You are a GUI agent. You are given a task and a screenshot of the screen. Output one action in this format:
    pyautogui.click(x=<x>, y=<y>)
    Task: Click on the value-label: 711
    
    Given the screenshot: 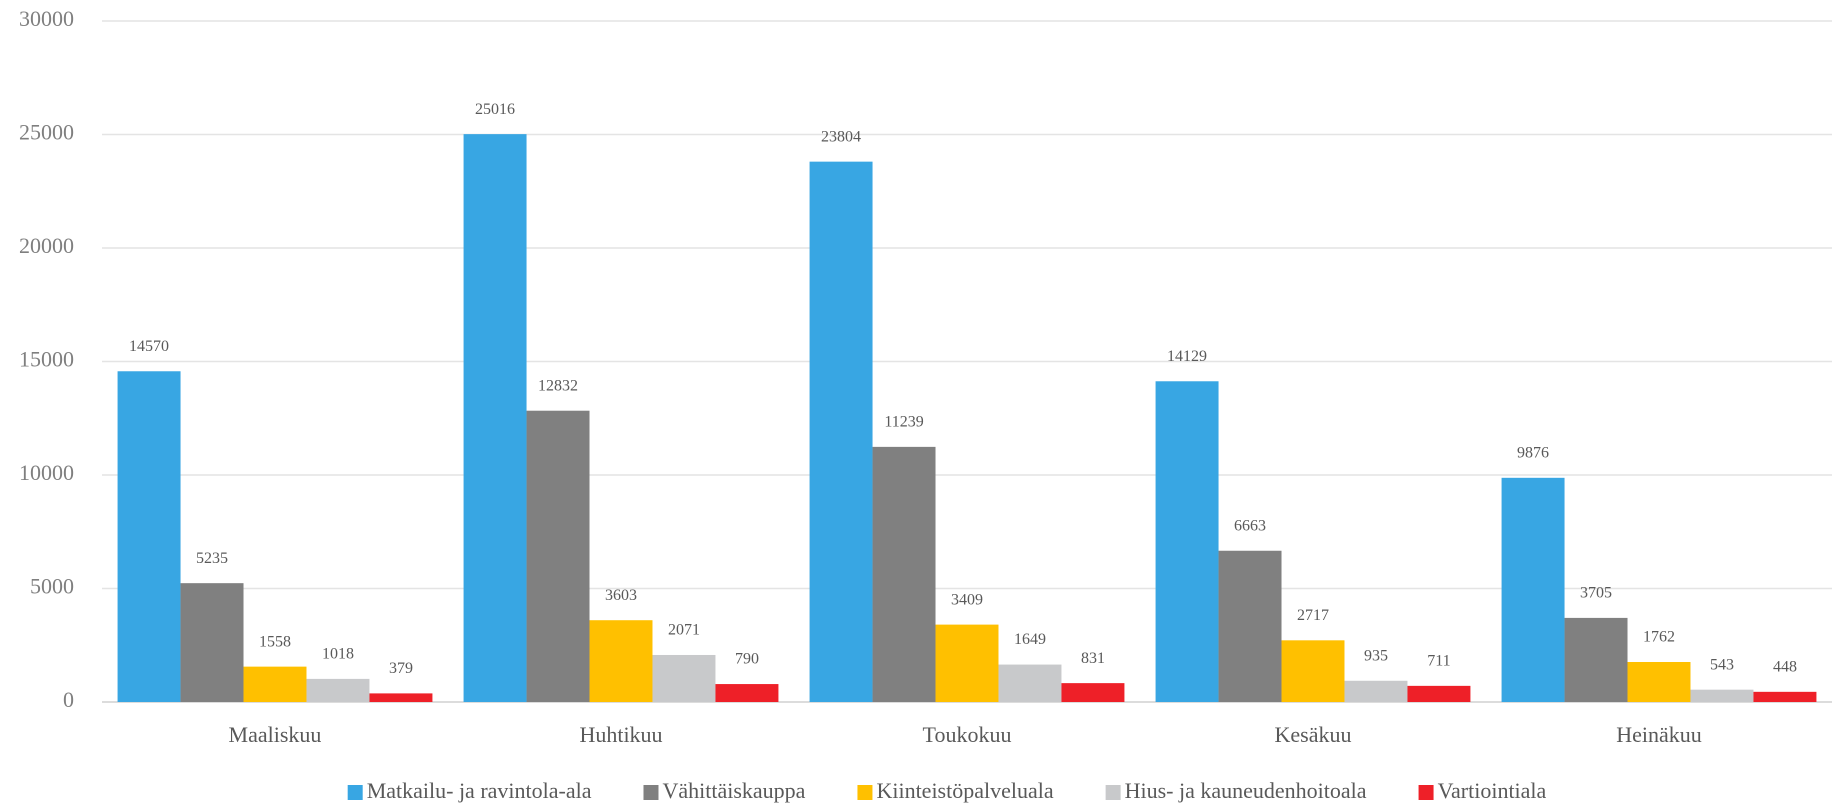 What is the action you would take?
    pyautogui.click(x=1438, y=661)
    